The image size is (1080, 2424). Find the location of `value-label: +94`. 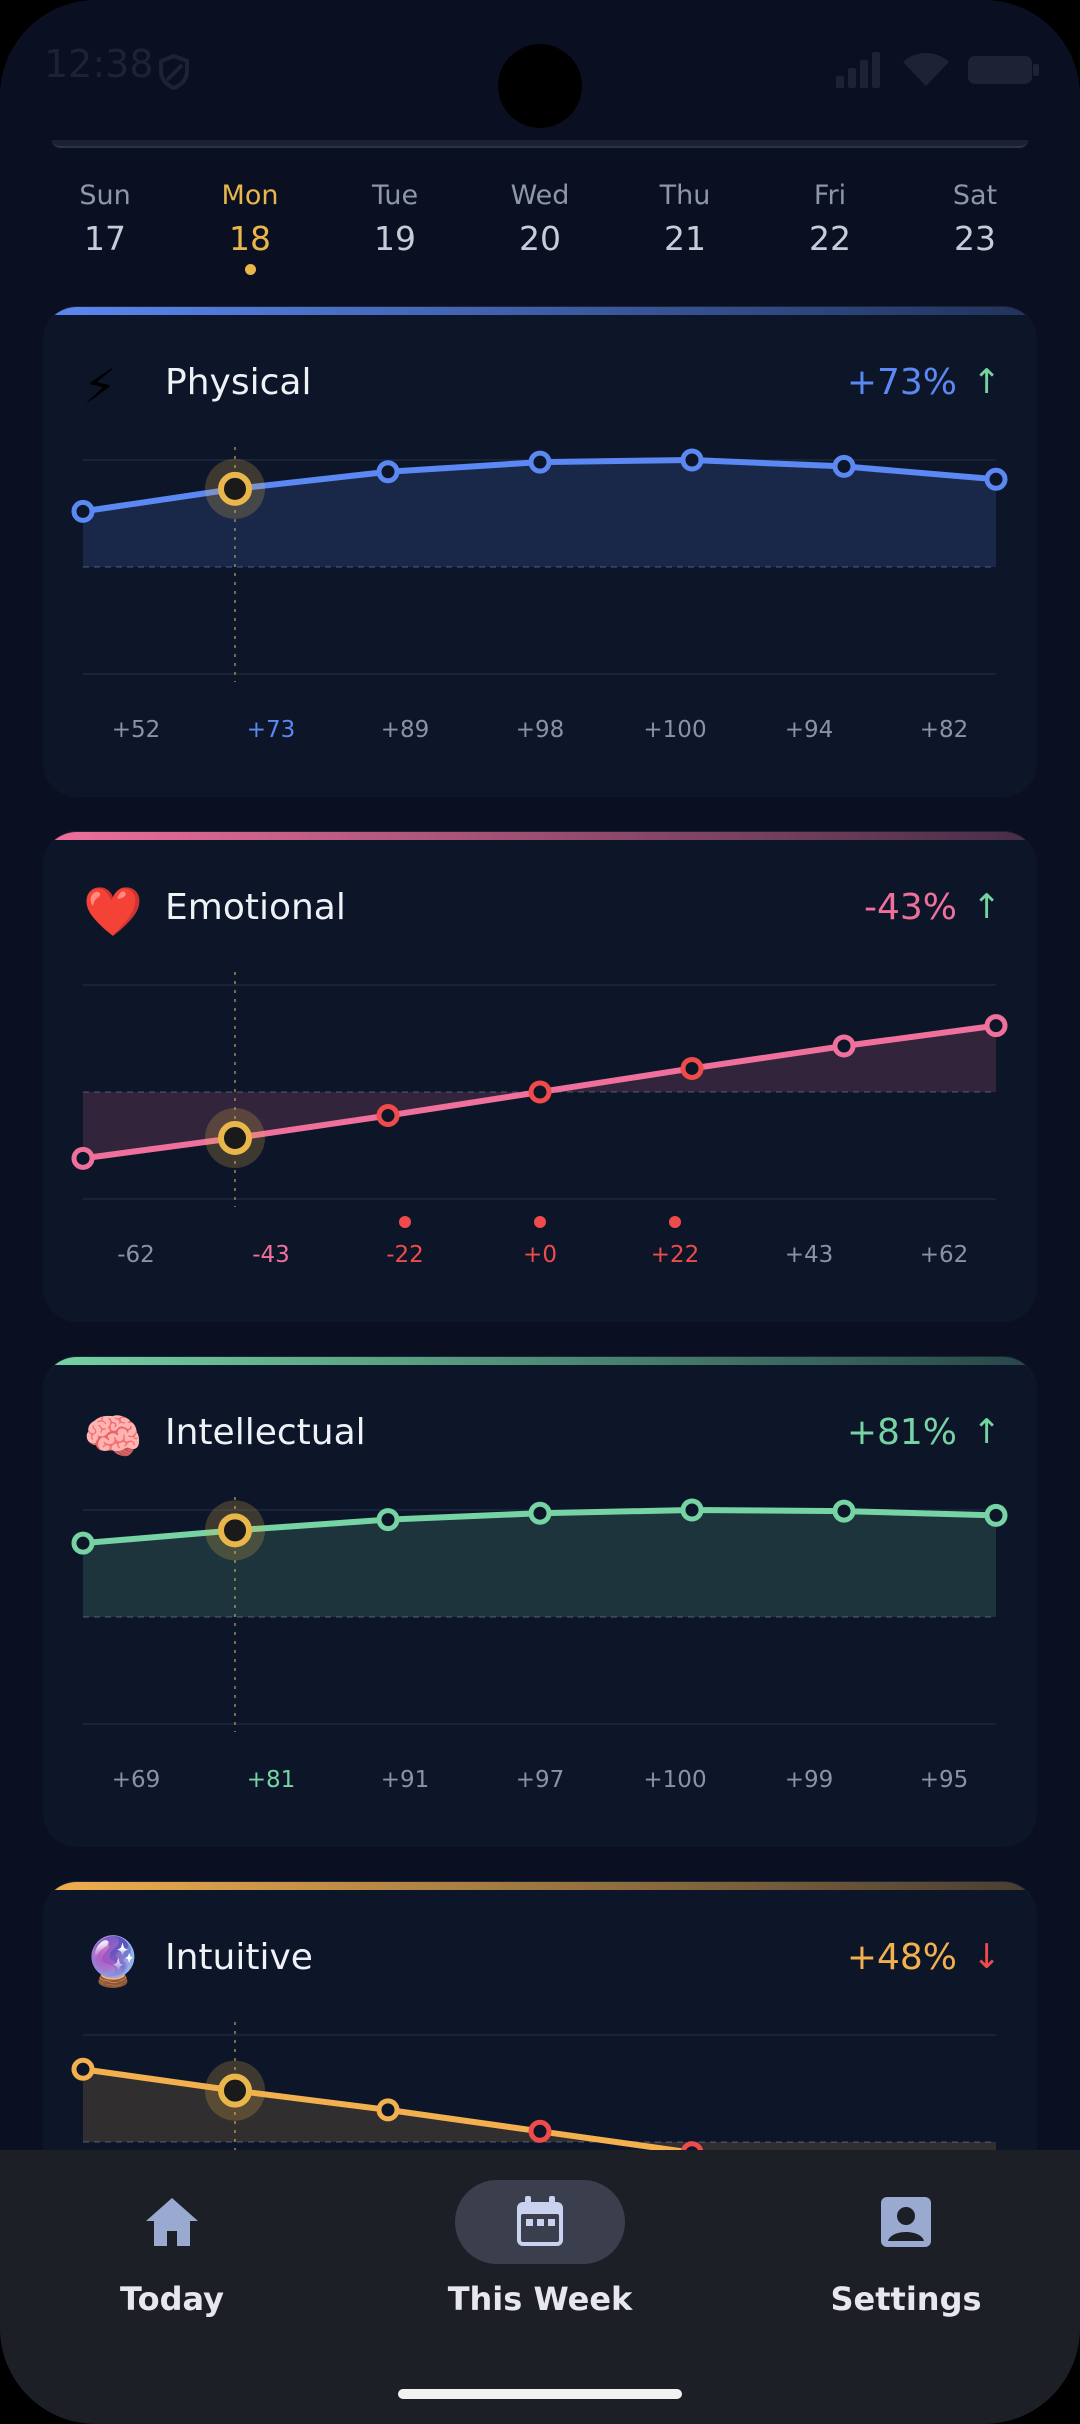

value-label: +94 is located at coordinates (809, 730).